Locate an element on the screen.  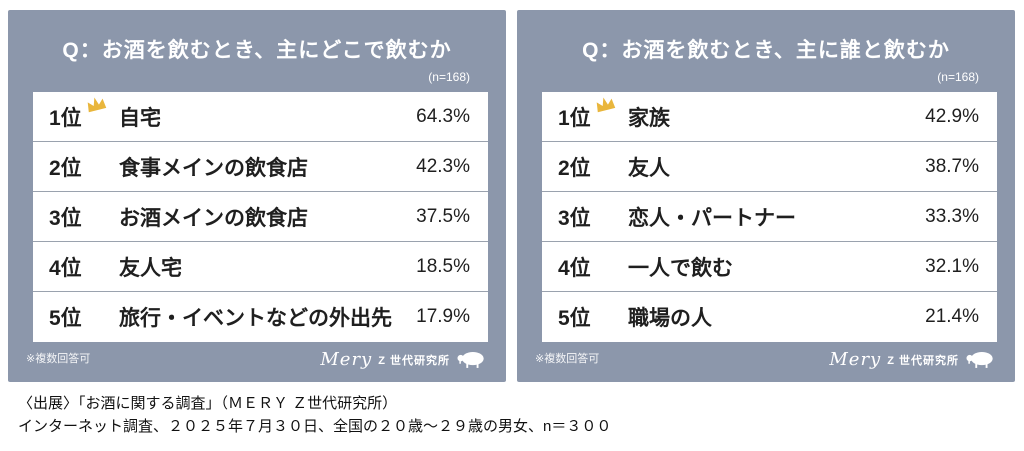
percent-value: 21.4% is located at coordinates (952, 316).